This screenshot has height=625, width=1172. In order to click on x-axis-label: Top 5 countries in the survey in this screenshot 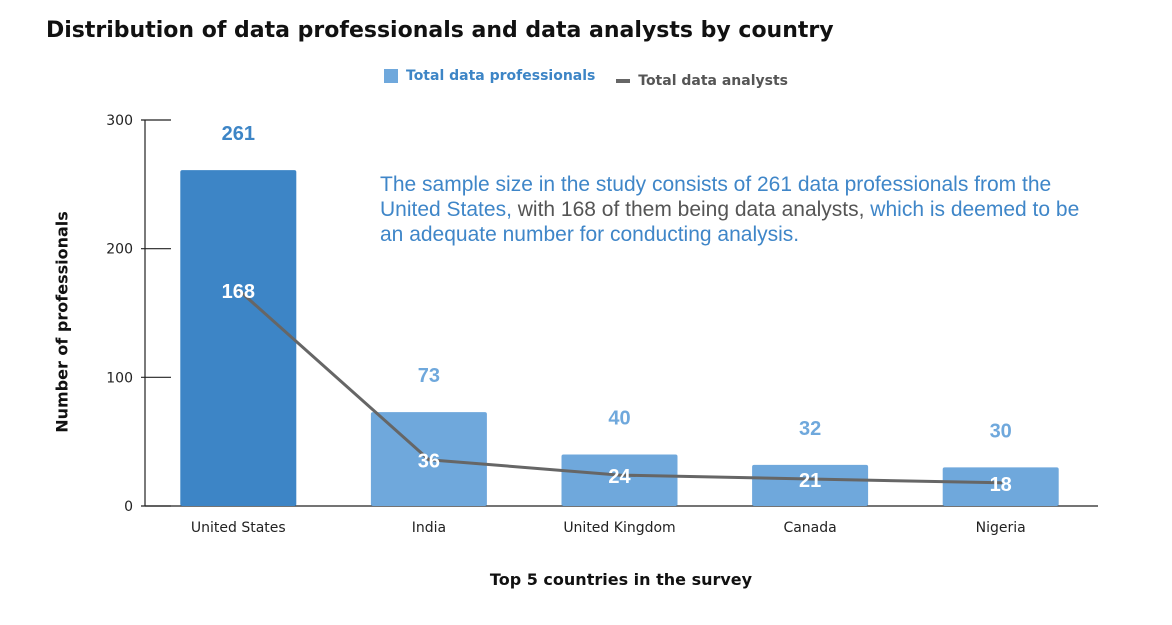, I will do `click(621, 579)`.